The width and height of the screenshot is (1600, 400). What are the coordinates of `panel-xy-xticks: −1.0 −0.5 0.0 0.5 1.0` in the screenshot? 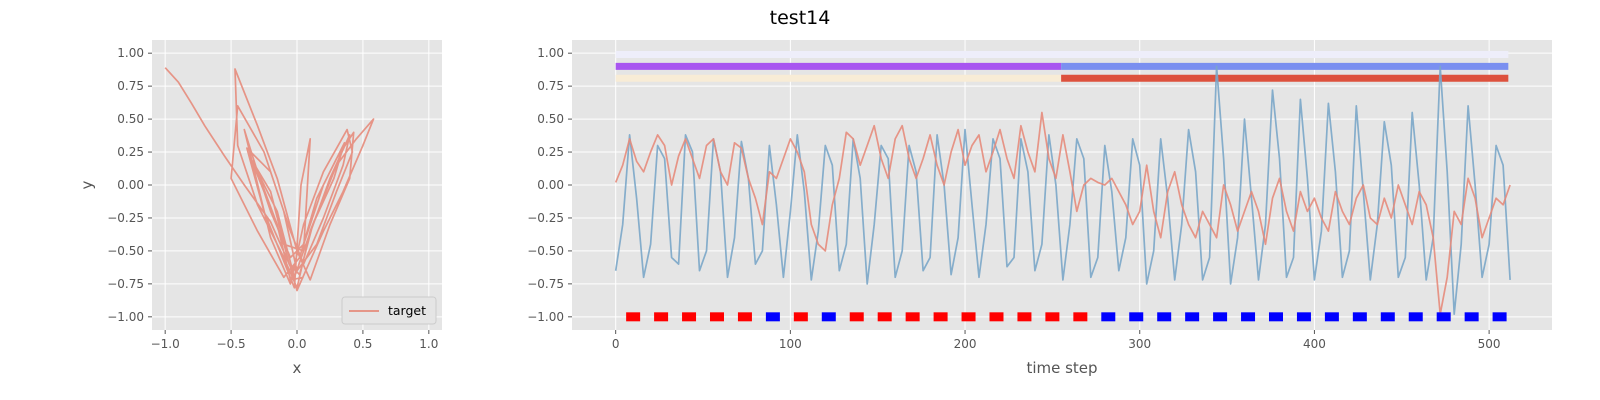 It's located at (294, 340).